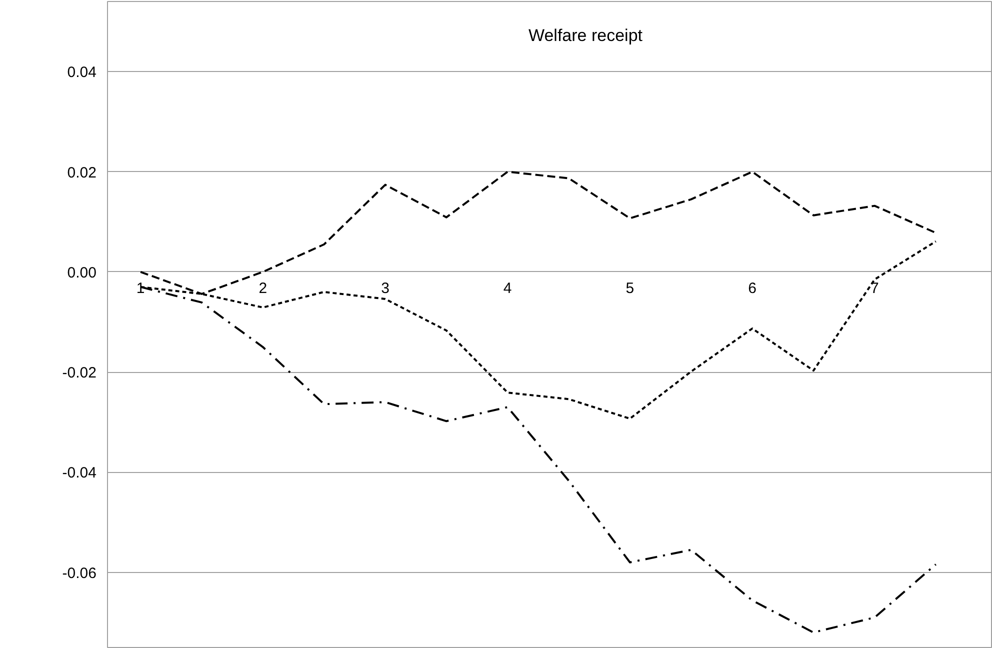  What do you see at coordinates (82, 173) in the screenshot?
I see `y-tick-label: 0.02` at bounding box center [82, 173].